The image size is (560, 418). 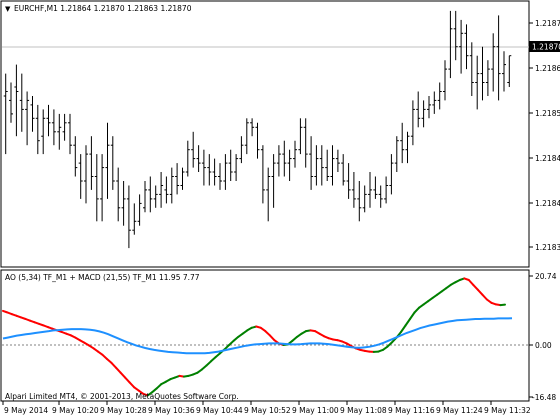 I want to click on indicator-tick: 20.74, so click(x=543, y=276).